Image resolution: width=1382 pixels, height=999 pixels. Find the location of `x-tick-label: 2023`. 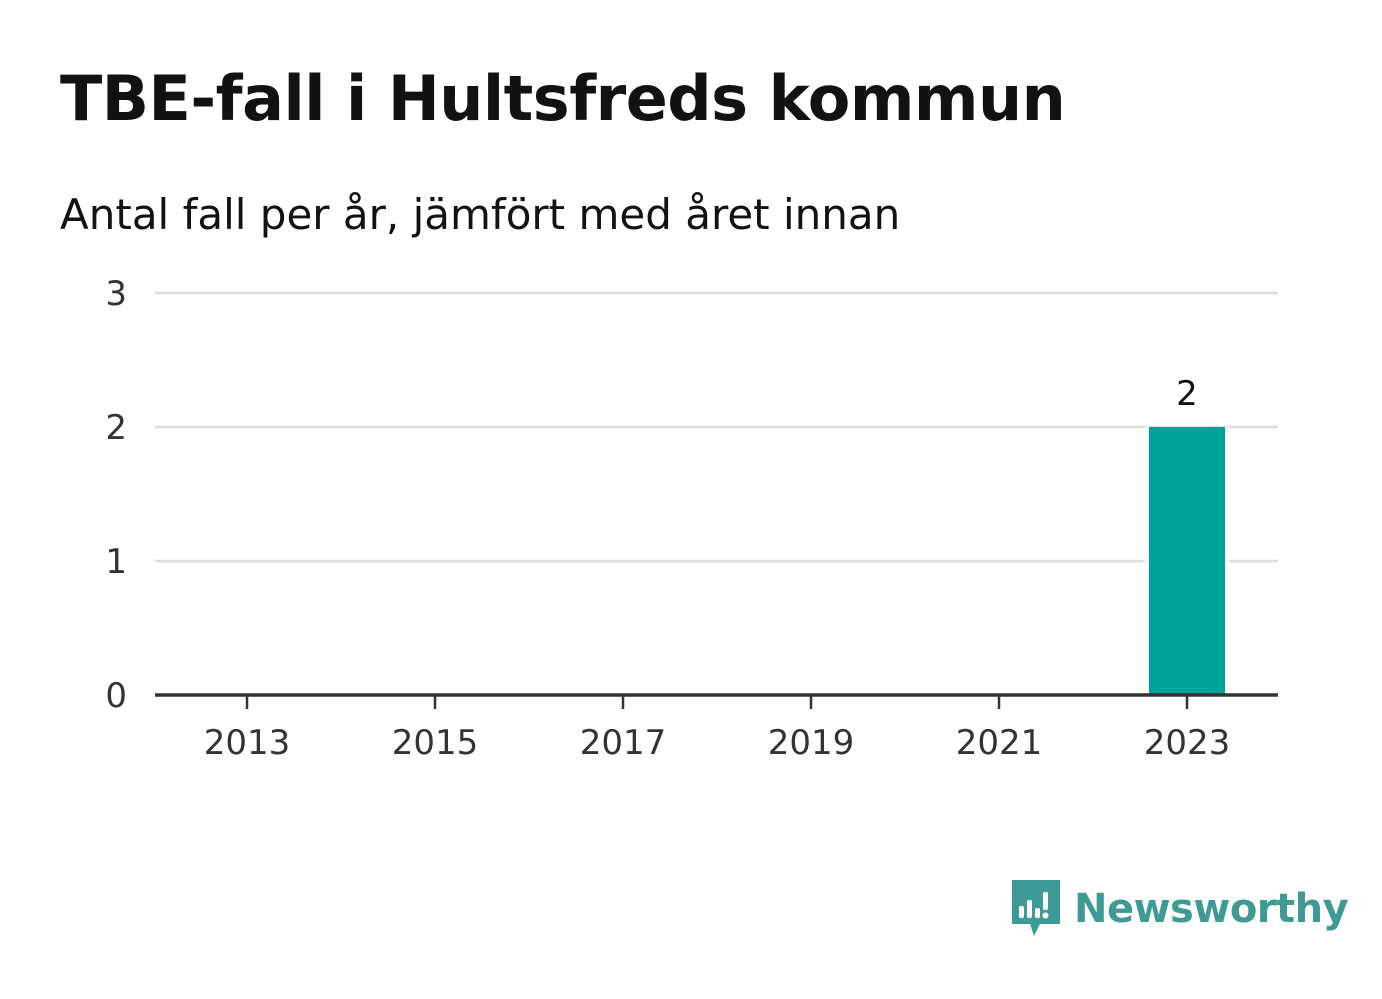

x-tick-label: 2023 is located at coordinates (1187, 743).